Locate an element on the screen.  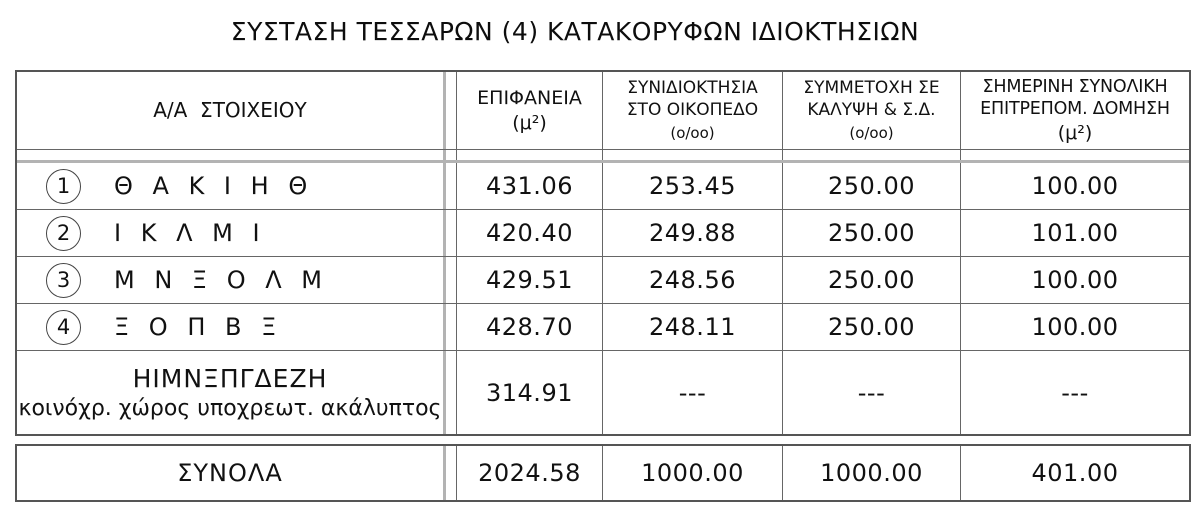
header-plot-share: ΣΥΝΙΔΙΟΚΤΗΣΙΑ ΣΤΟ ΟΙΚΟΠΕΔΟ (ο/οο) is located at coordinates (693, 110).